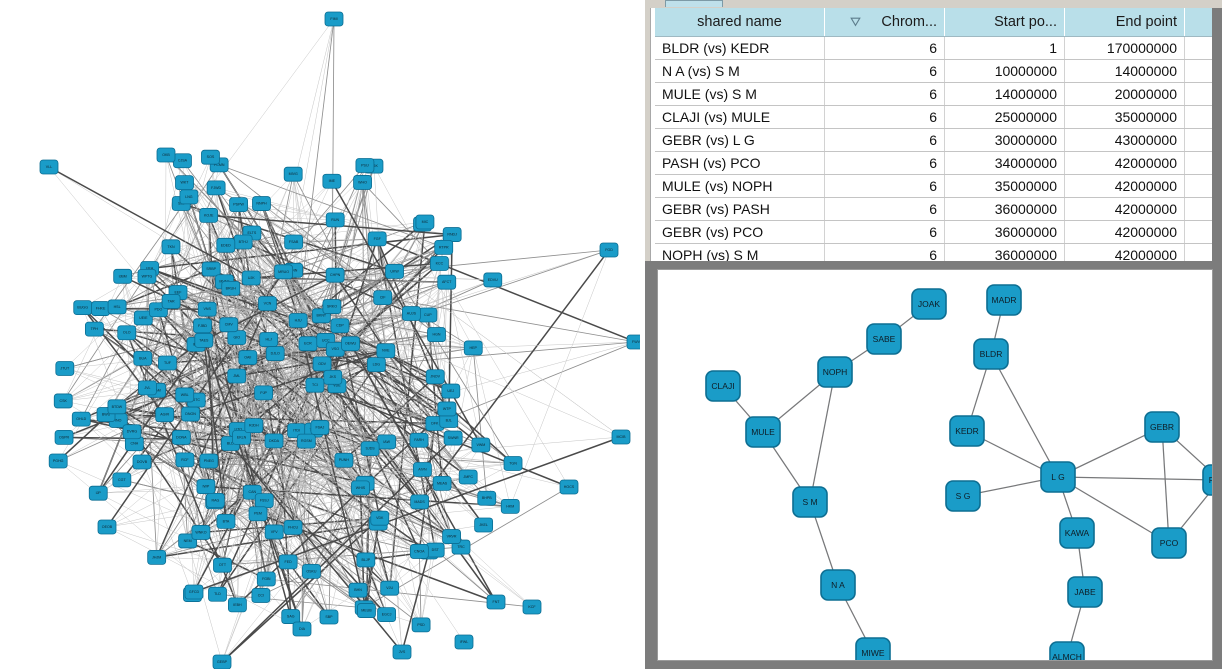 The width and height of the screenshot is (1222, 669). Describe the element at coordinates (94, 329) in the screenshot. I see `main-network-node: TPH` at that location.